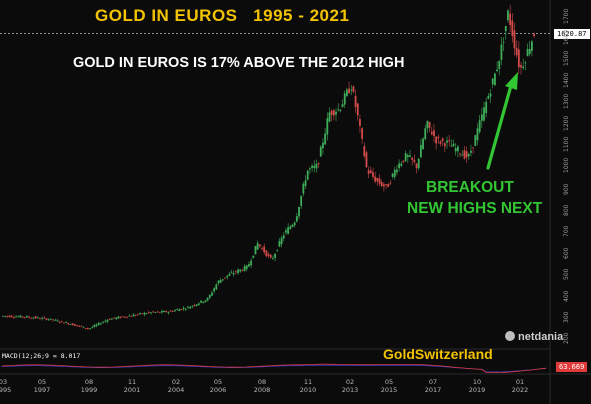  What do you see at coordinates (566, 144) in the screenshot?
I see `y-tick-label: 1100` at bounding box center [566, 144].